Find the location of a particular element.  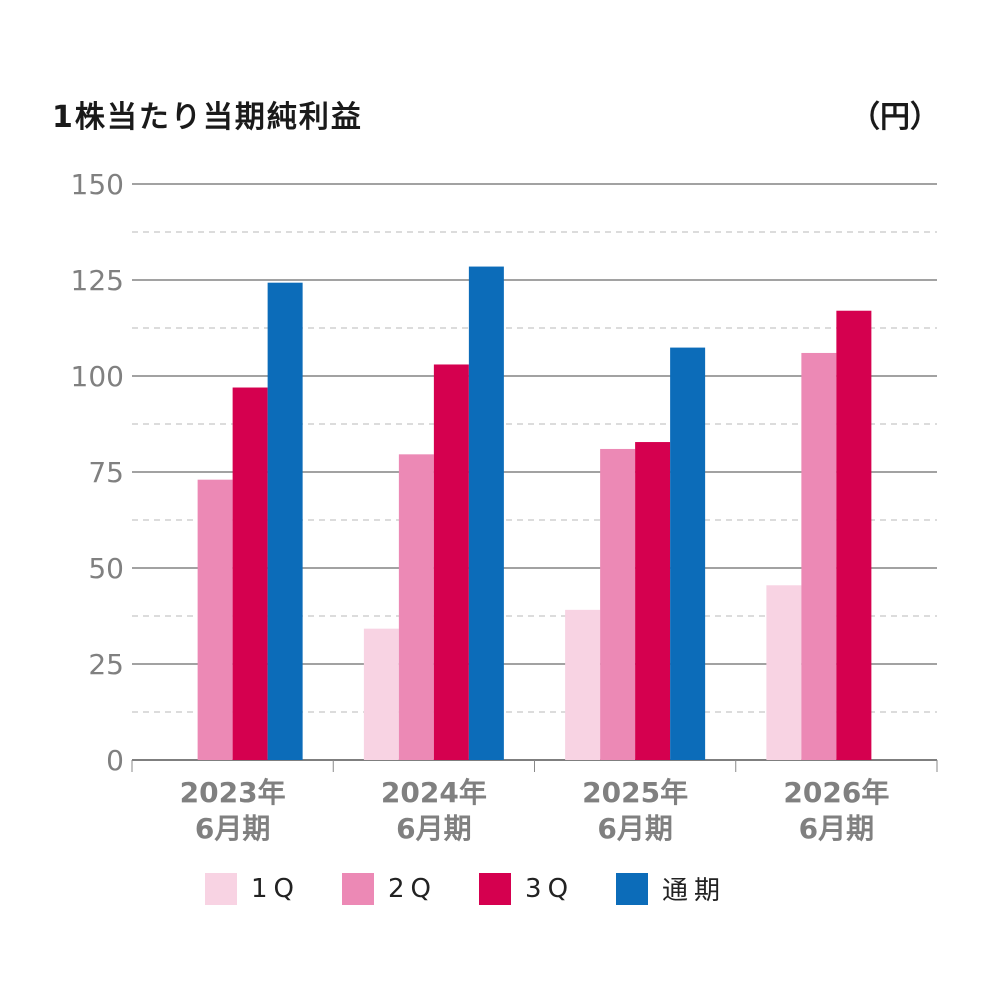

legend-label: 2Q is located at coordinates (413, 888).